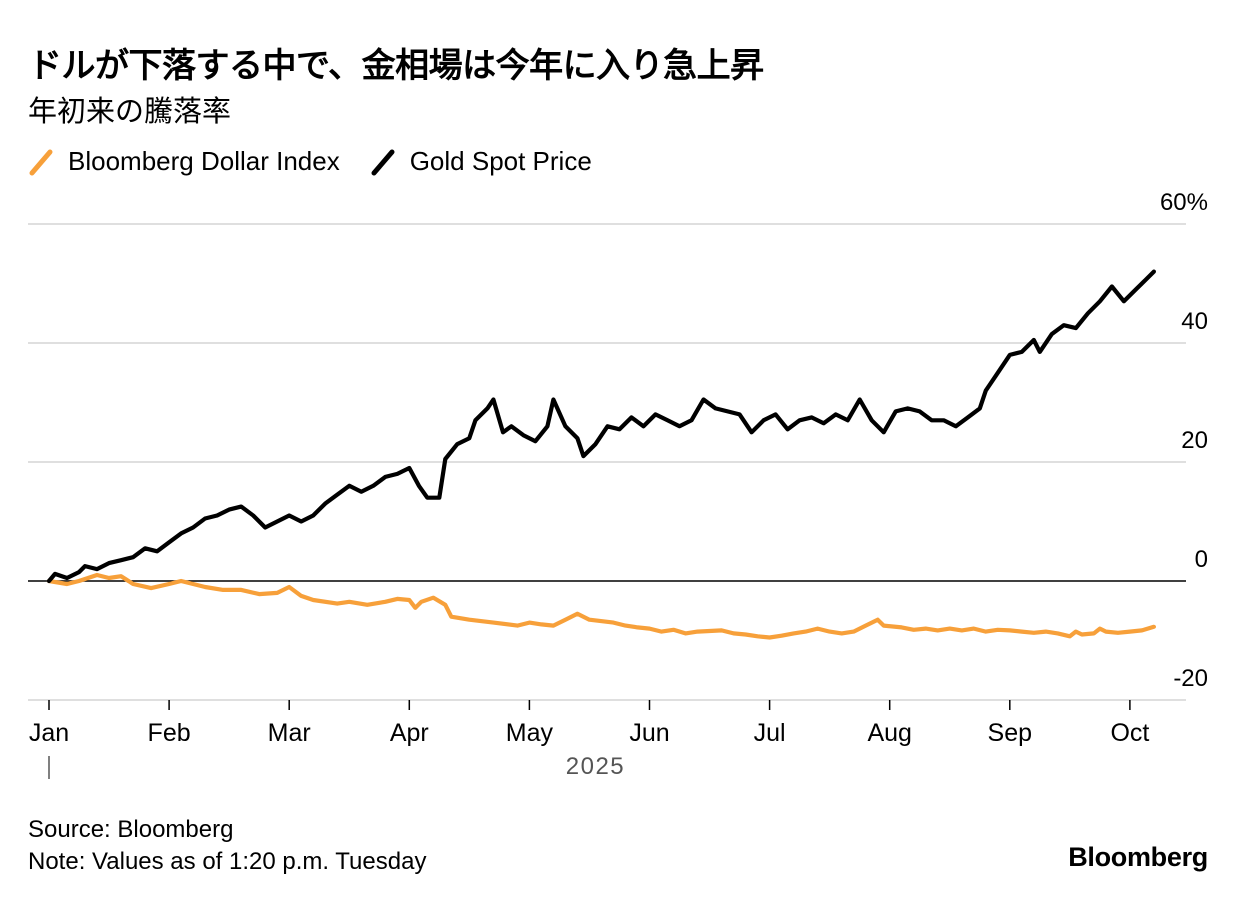 This screenshot has width=1237, height=902. Describe the element at coordinates (49, 733) in the screenshot. I see `x-tick-label-jan: Jan` at that location.